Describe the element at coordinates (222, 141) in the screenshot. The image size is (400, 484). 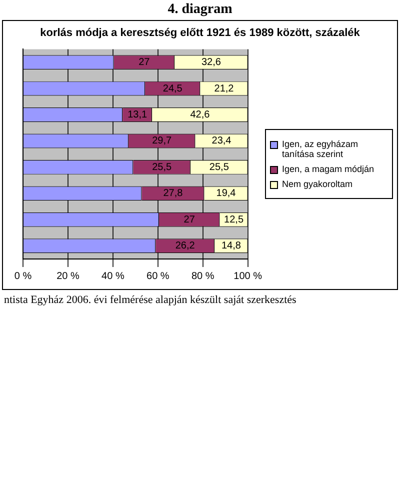
I see `data-label: 23,4` at that location.